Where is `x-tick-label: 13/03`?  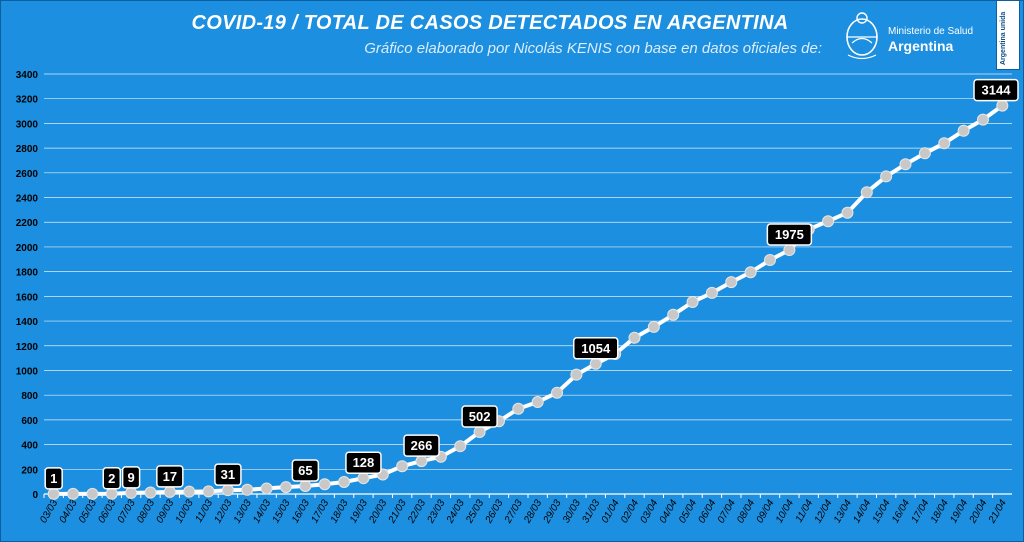
x-tick-label: 13/03 is located at coordinates (243, 512).